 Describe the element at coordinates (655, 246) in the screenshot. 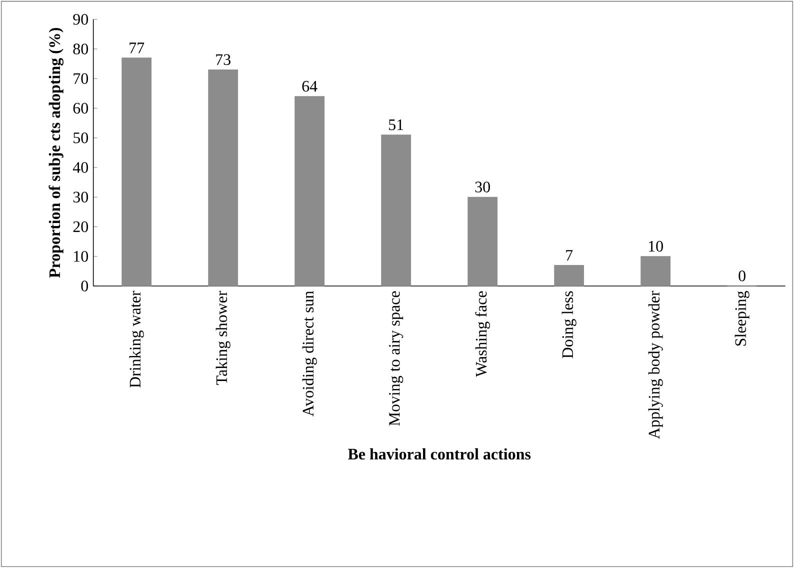

I see `data-label: 10` at that location.